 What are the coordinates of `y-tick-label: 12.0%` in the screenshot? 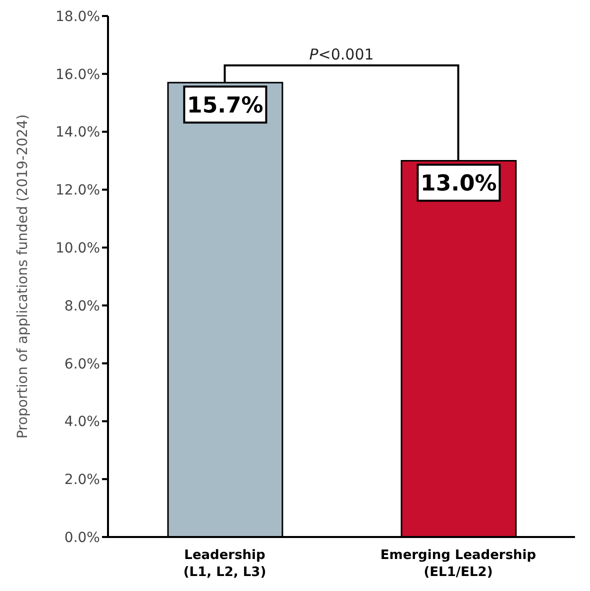 It's located at (78, 190).